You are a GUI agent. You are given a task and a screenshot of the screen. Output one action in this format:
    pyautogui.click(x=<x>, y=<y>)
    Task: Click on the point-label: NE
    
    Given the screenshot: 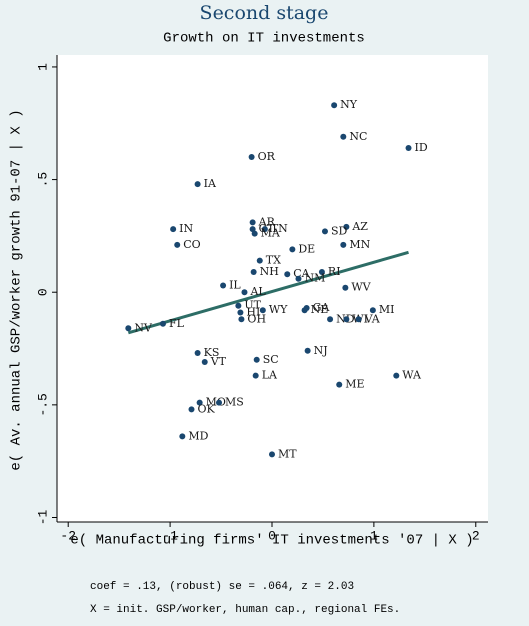 What is the action you would take?
    pyautogui.click(x=320, y=309)
    